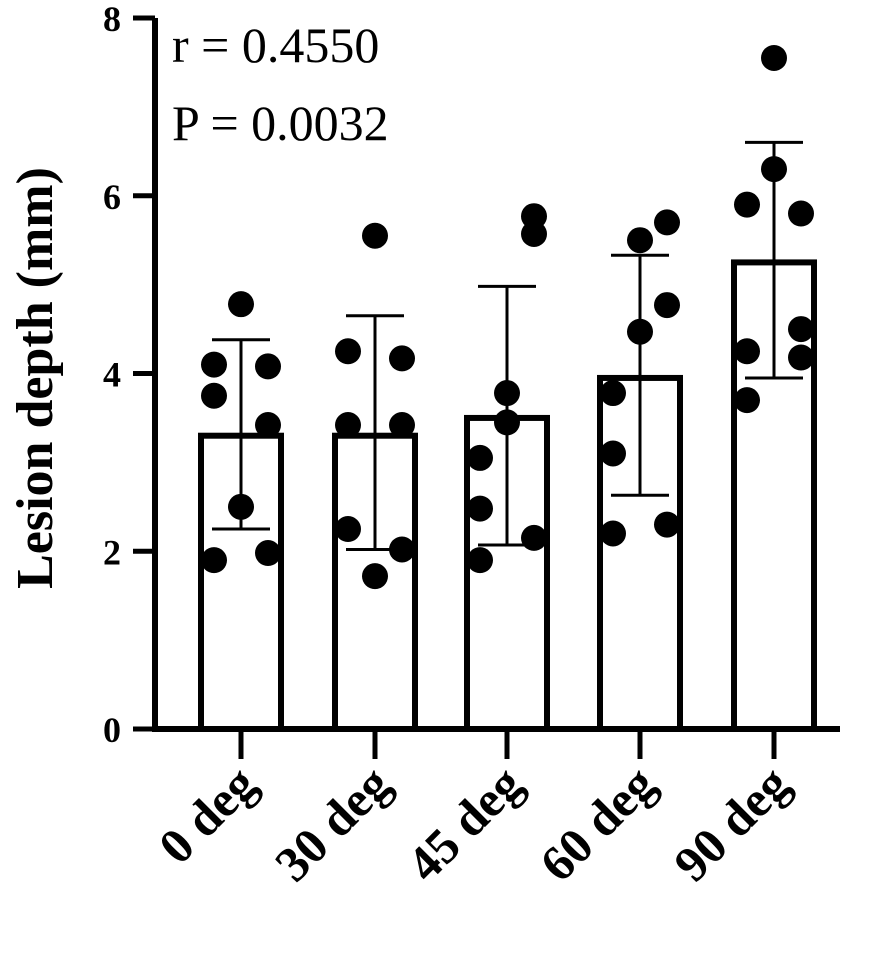  What do you see at coordinates (332, 823) in the screenshot?
I see `x-tick-label-1: 30 deg` at bounding box center [332, 823].